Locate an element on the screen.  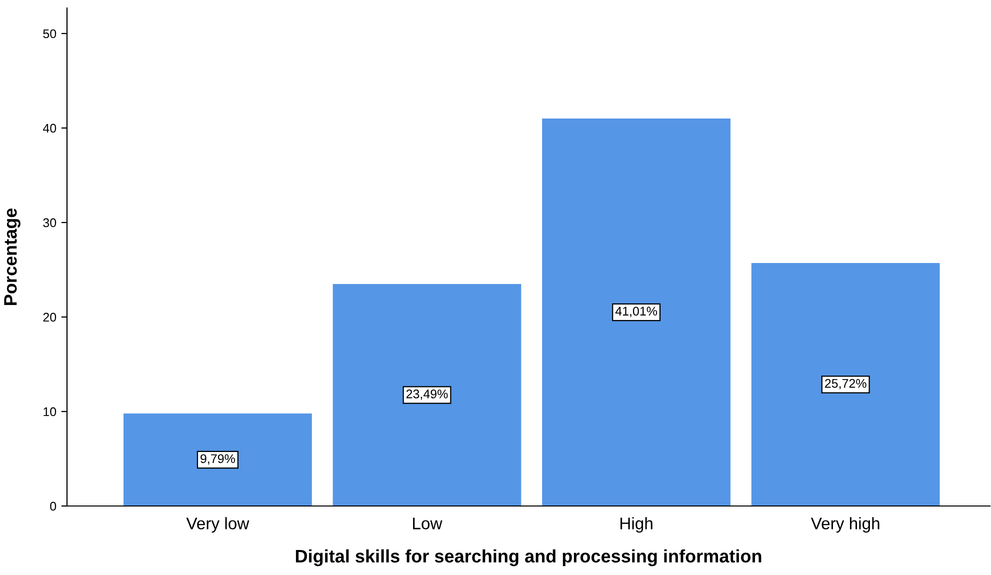
data-label: 25,72% is located at coordinates (845, 384).